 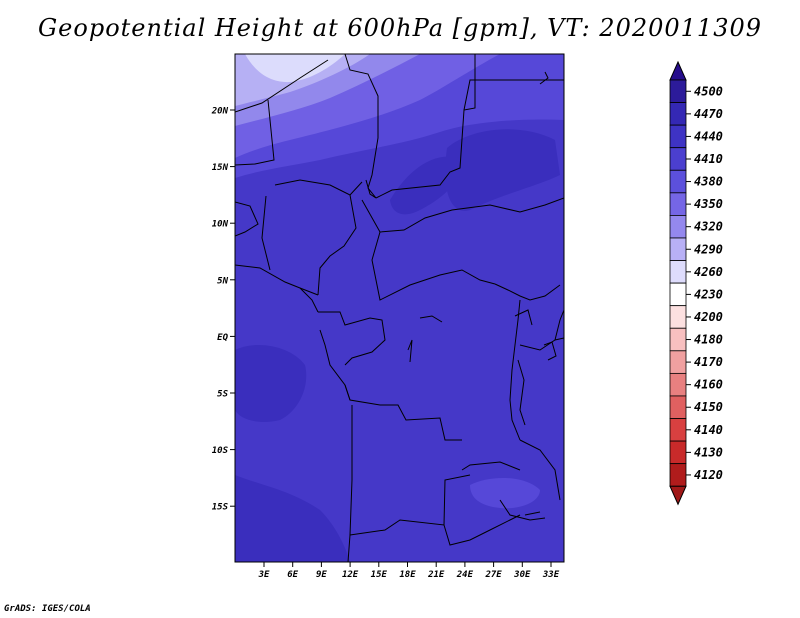 I want to click on lat-tick-label: 10S, so click(x=220, y=451).